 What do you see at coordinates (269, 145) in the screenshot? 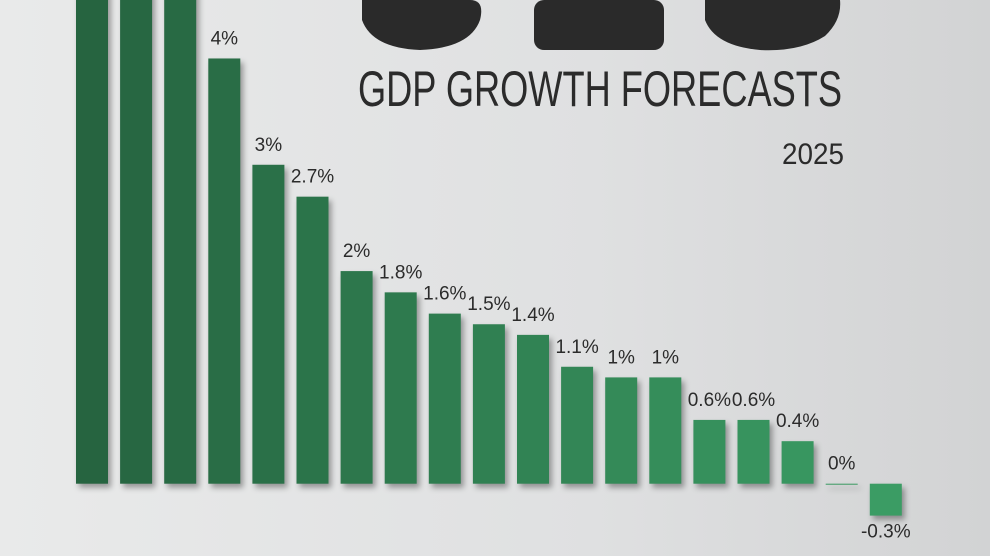
I see `value-label: 3%` at bounding box center [269, 145].